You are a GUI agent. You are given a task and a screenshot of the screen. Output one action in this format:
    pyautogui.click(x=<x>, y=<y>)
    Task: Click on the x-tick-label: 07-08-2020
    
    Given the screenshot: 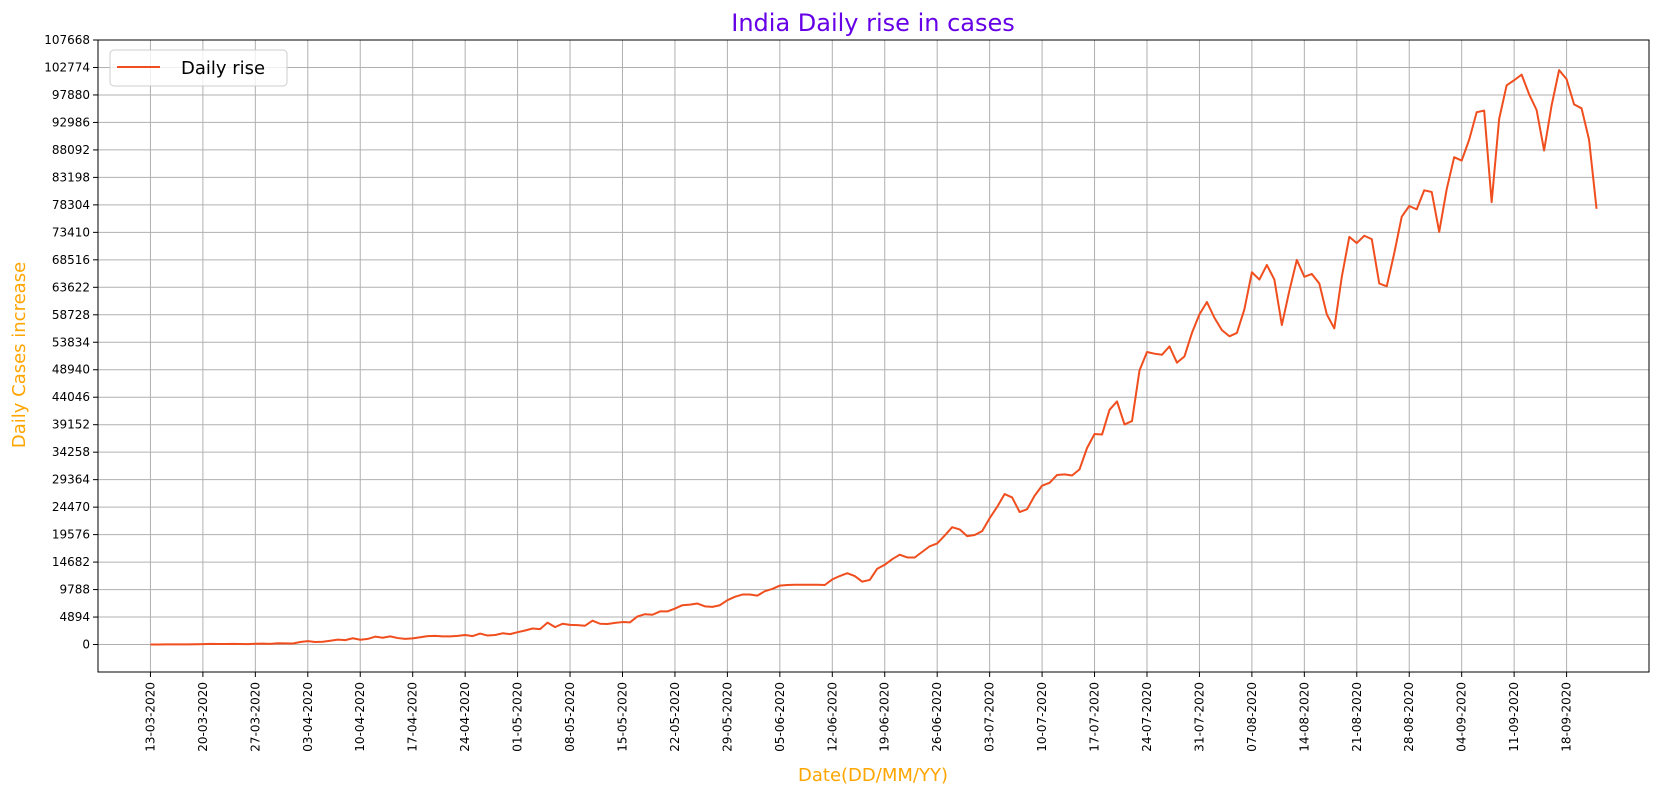 What is the action you would take?
    pyautogui.click(x=1252, y=717)
    